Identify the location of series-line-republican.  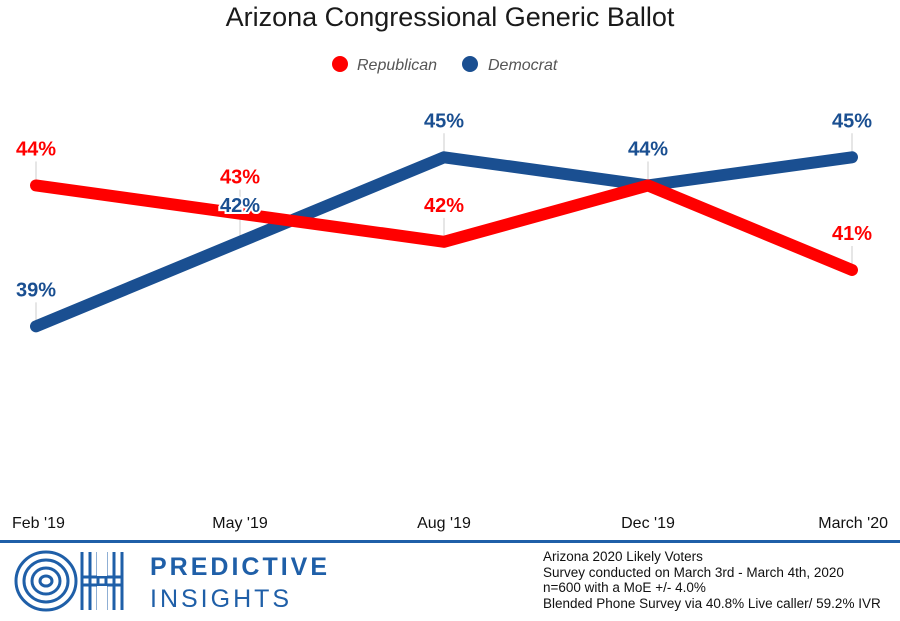
(444, 227).